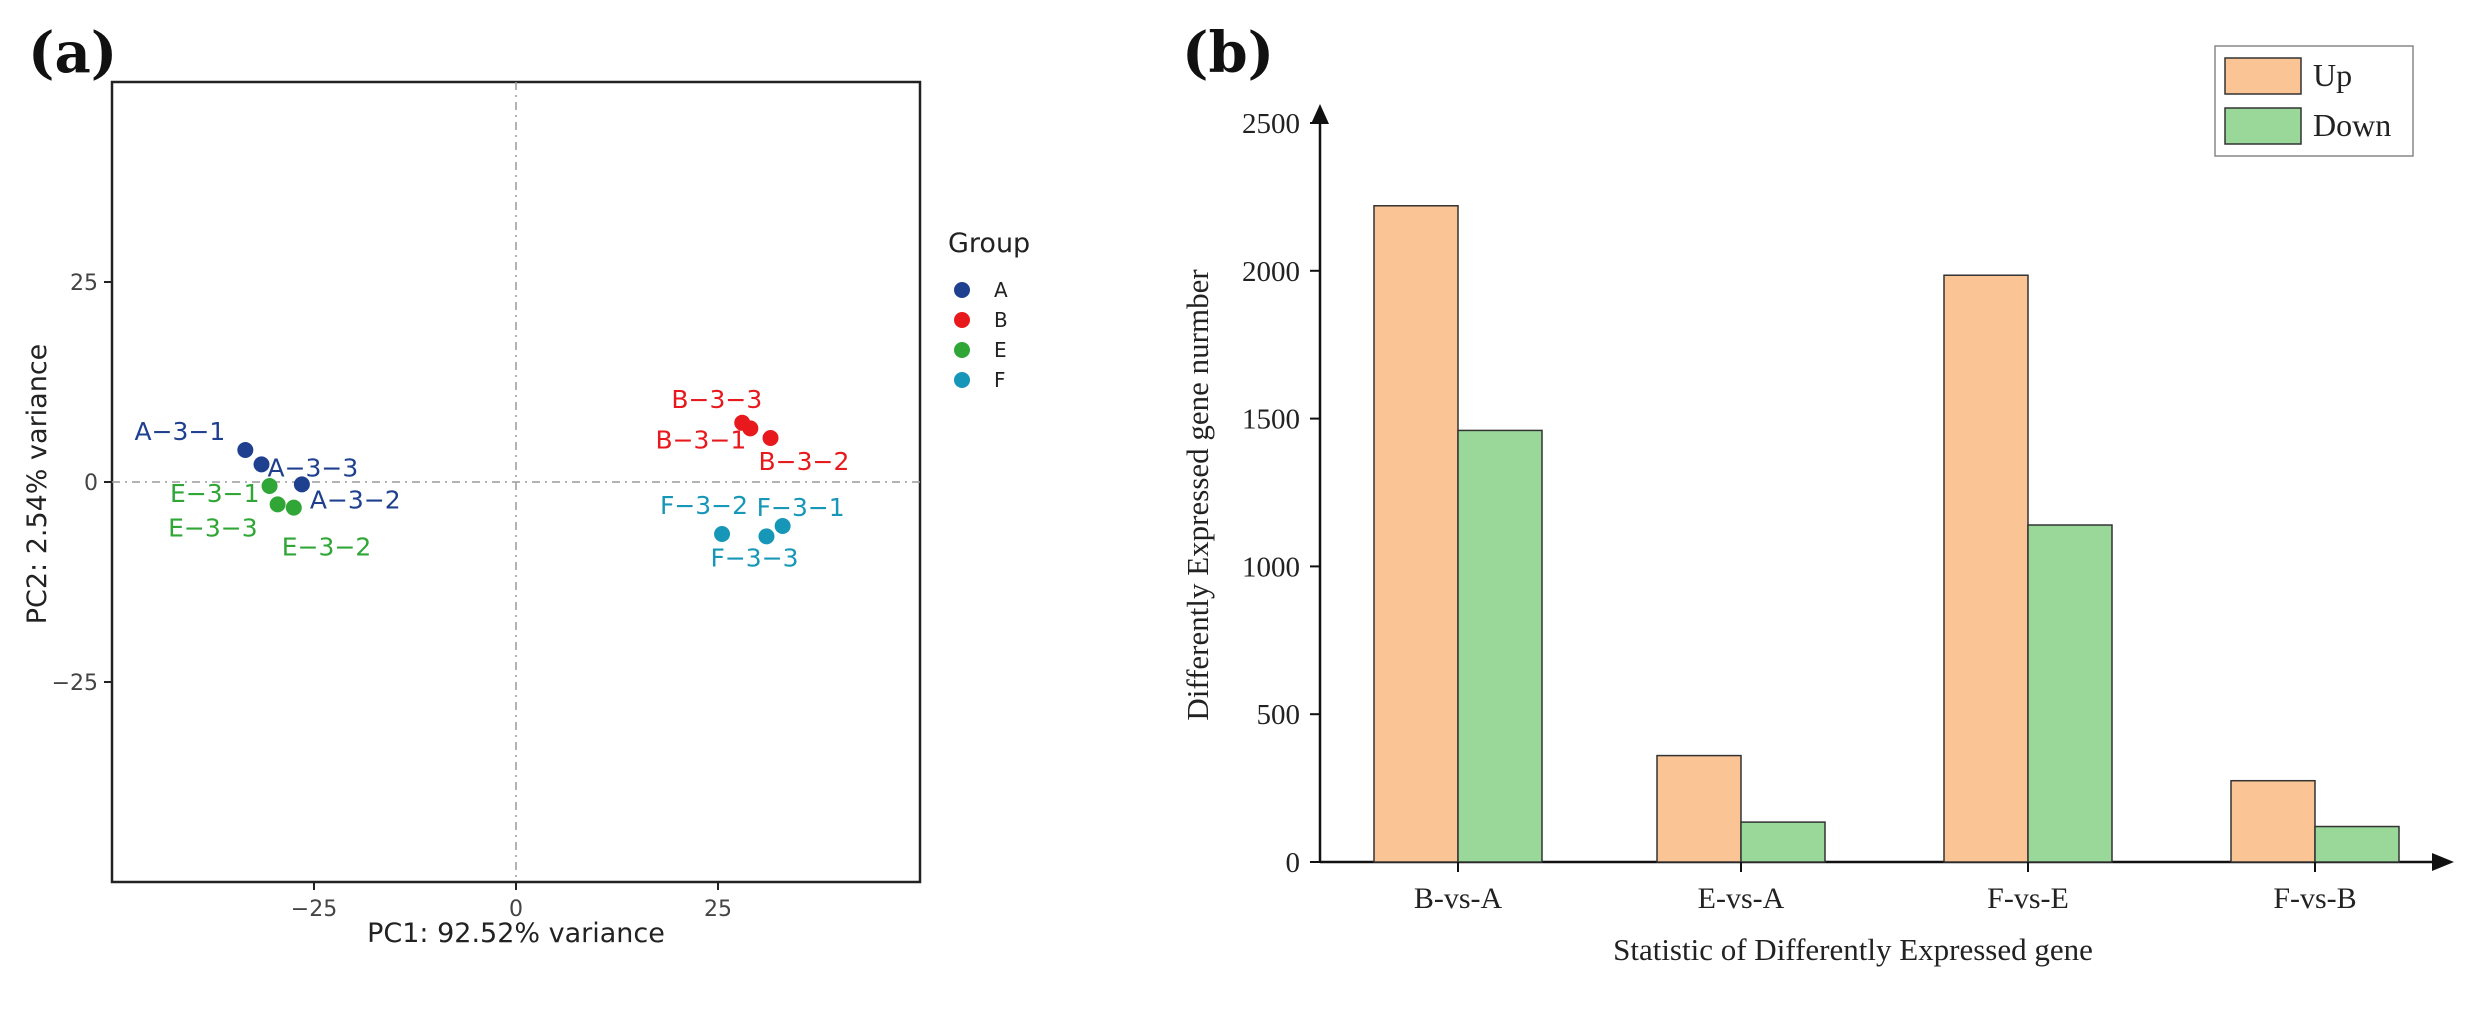  What do you see at coordinates (2352, 125) in the screenshot?
I see `legend-label: Down` at bounding box center [2352, 125].